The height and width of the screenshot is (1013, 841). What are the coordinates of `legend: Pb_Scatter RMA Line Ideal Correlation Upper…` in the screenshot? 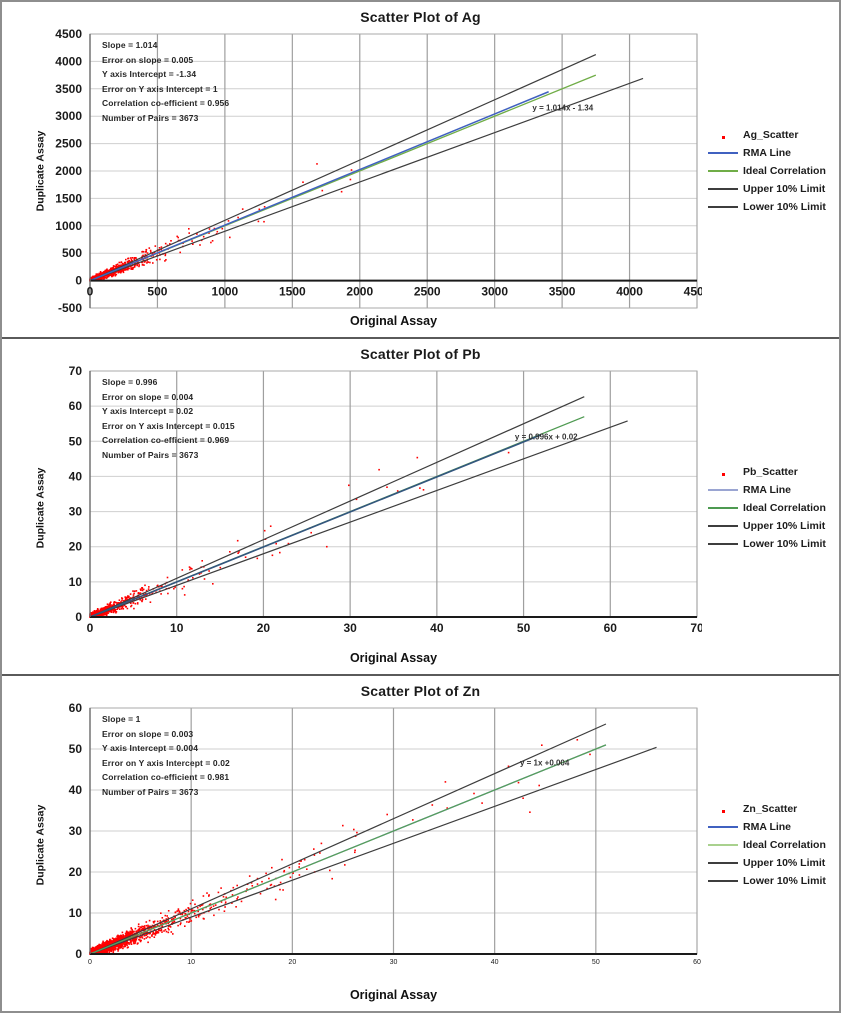 It's located at (770, 507).